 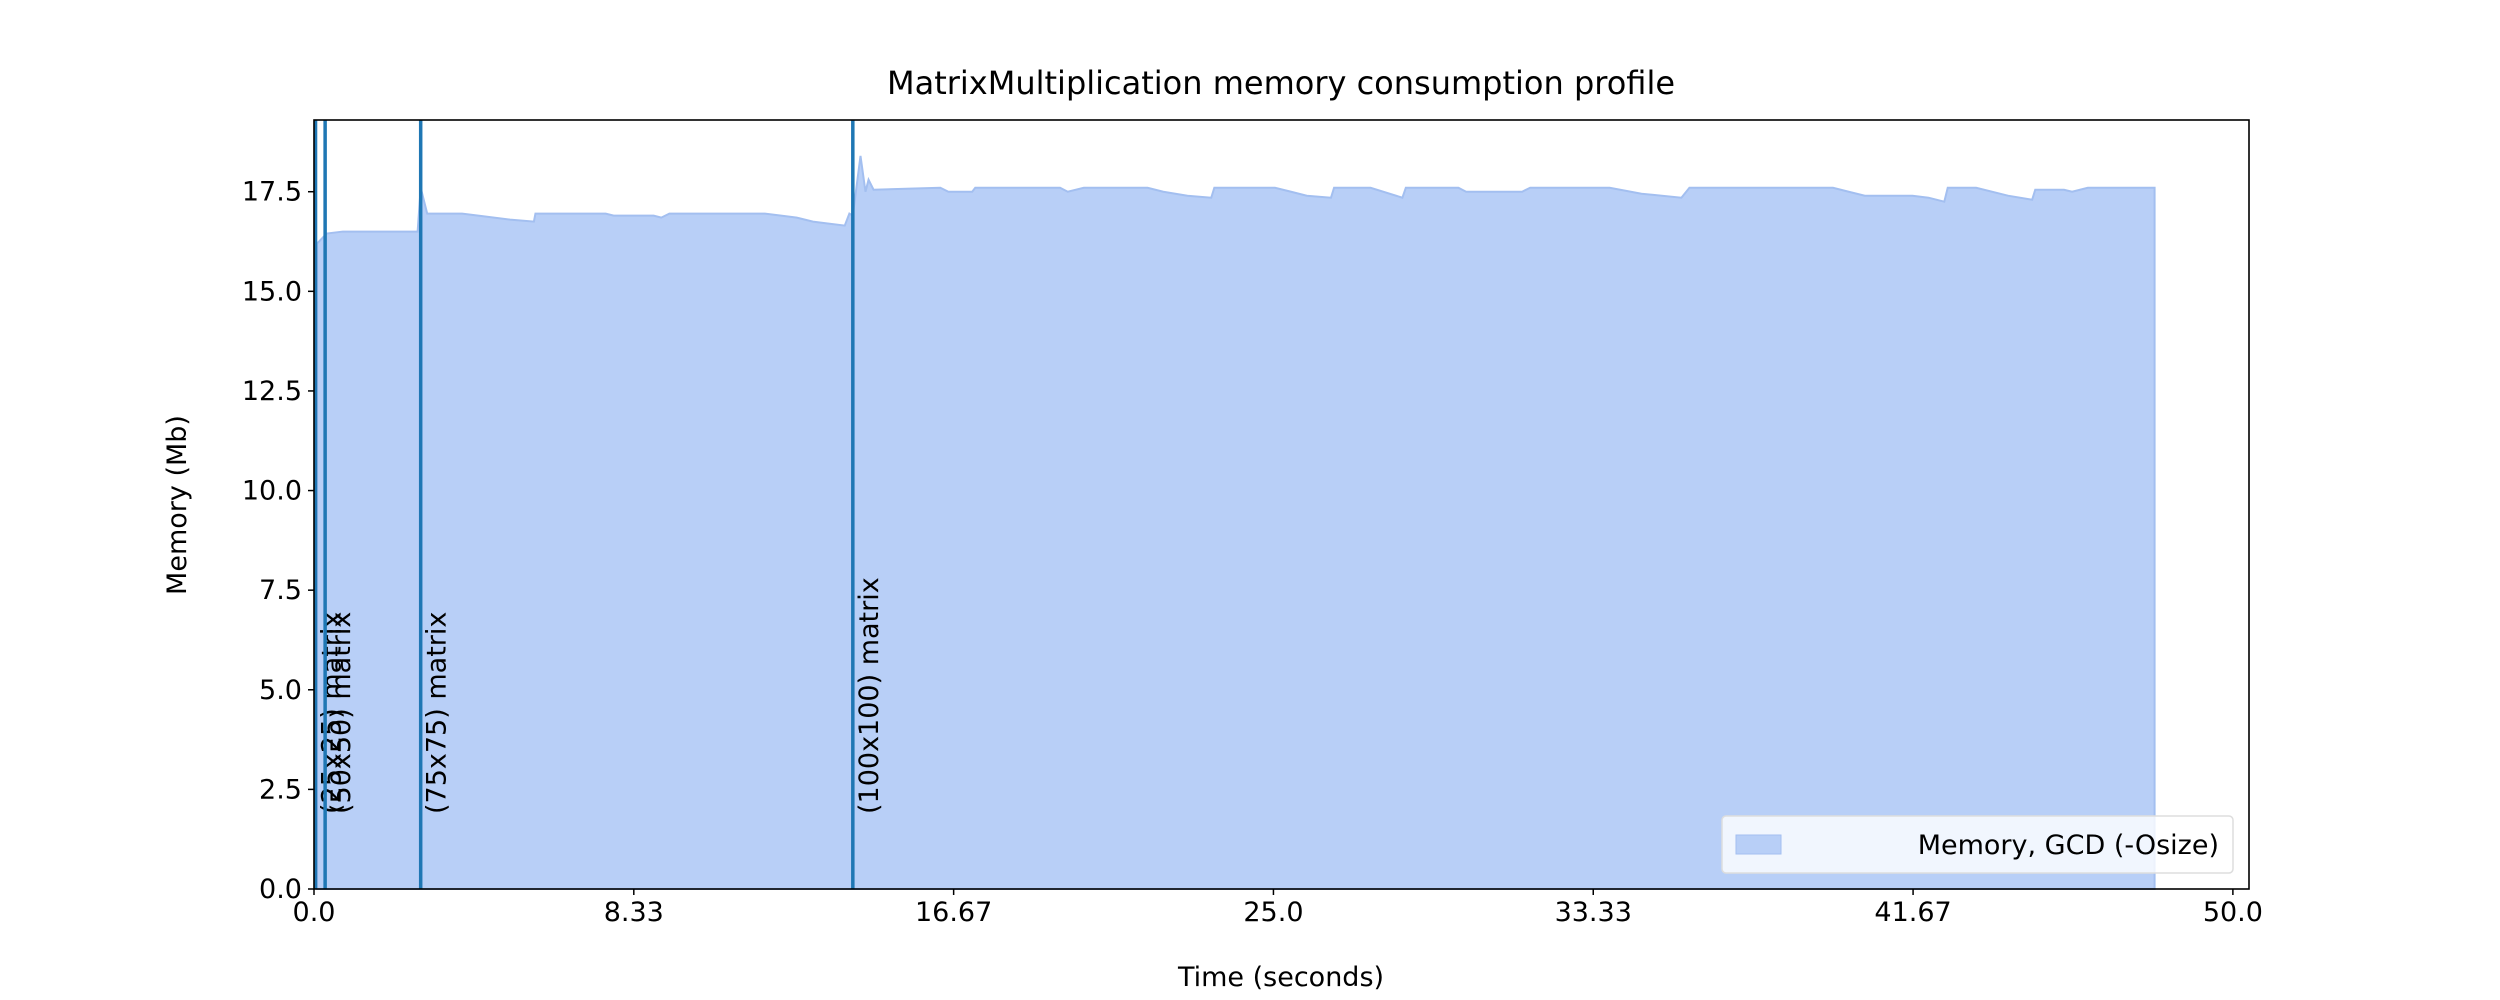 What do you see at coordinates (634, 912) in the screenshot?
I see `x-tick-label: 8.33` at bounding box center [634, 912].